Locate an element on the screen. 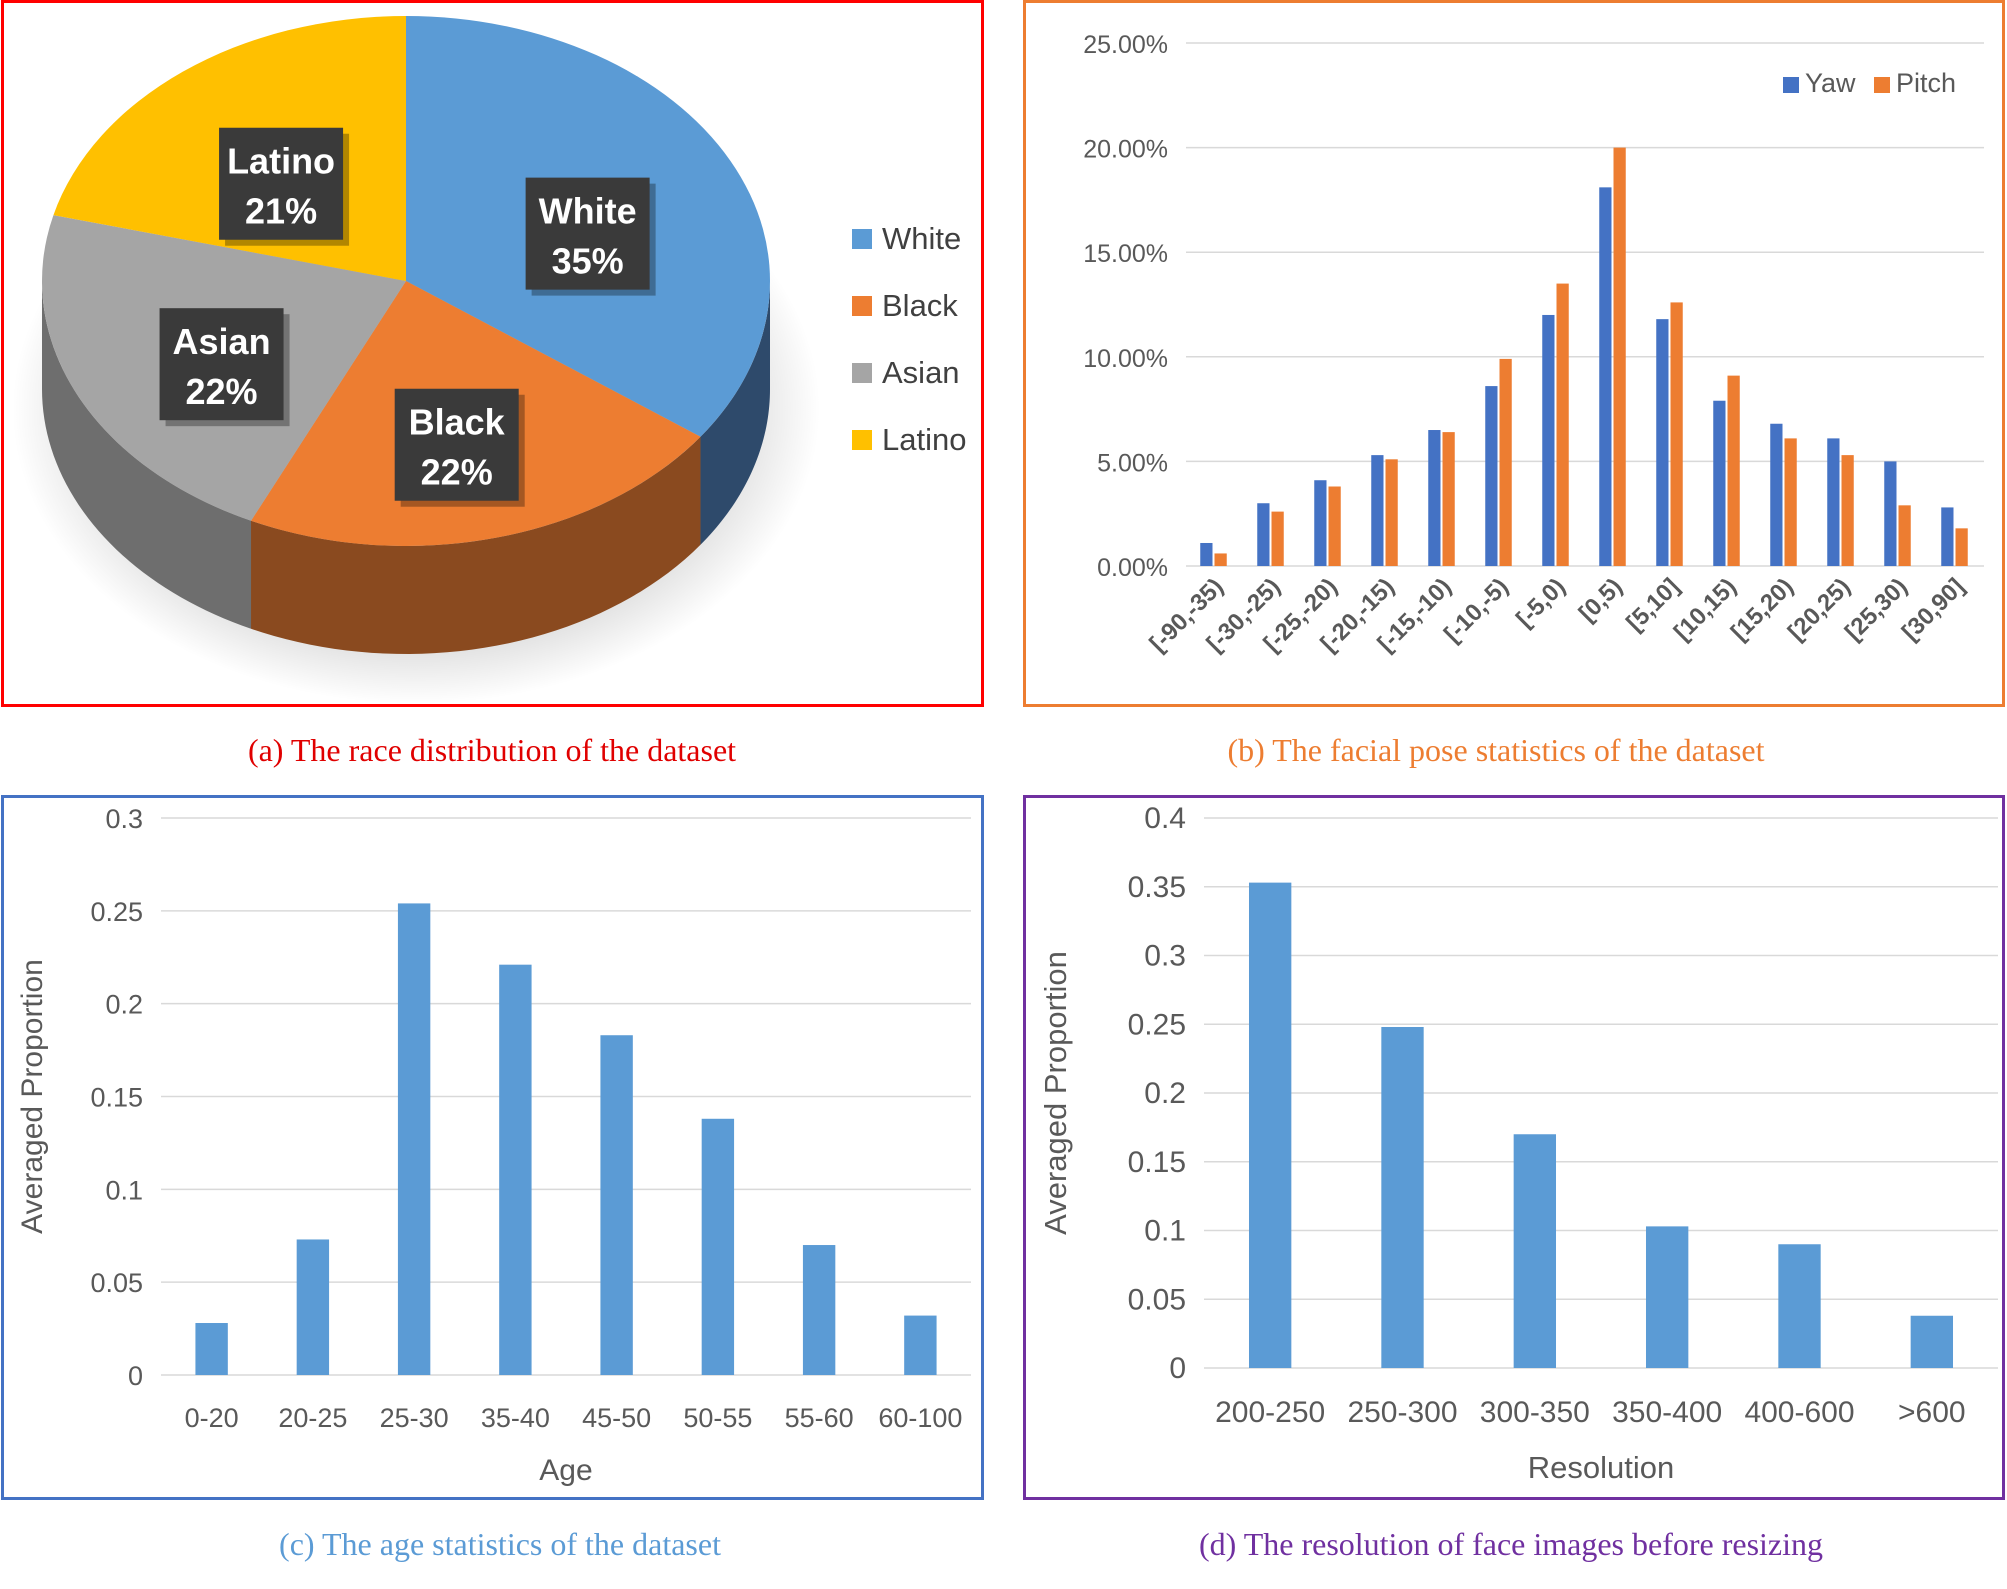 The image size is (2007, 1589). x-tick-label: [20,25) is located at coordinates (1819, 609).